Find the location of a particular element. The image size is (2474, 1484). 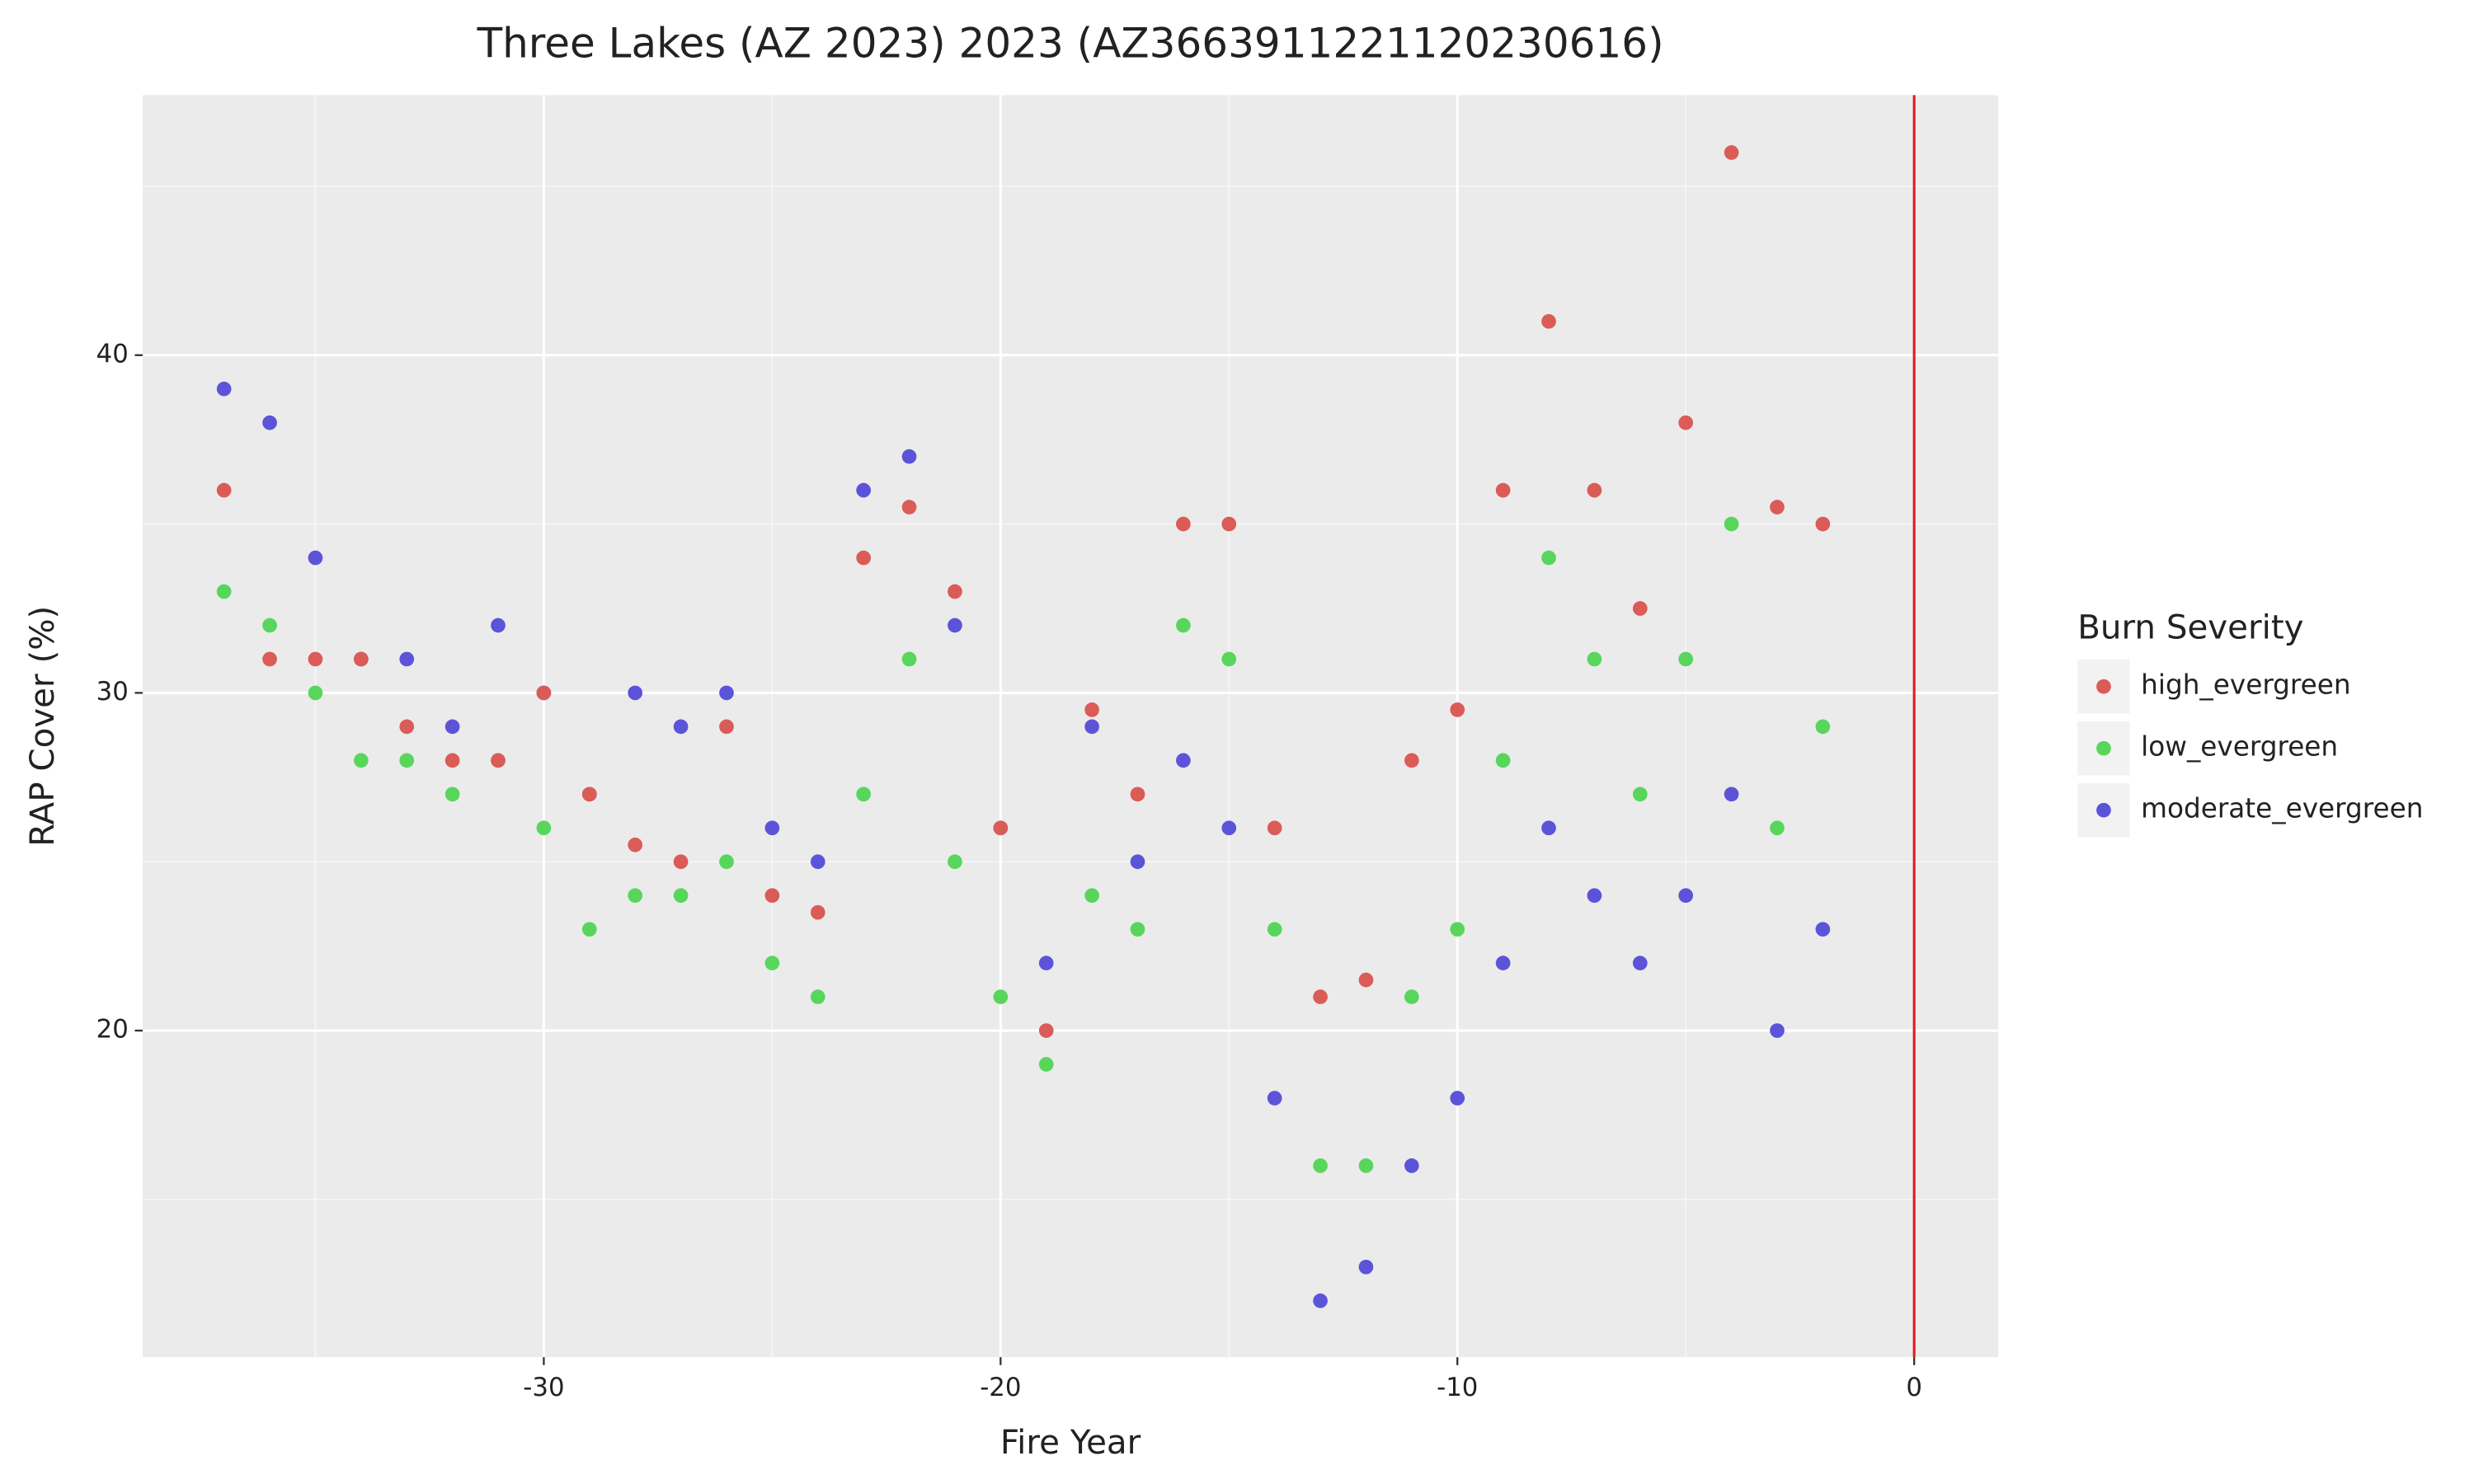

legend-title: Burn Severity is located at coordinates (2190, 627).